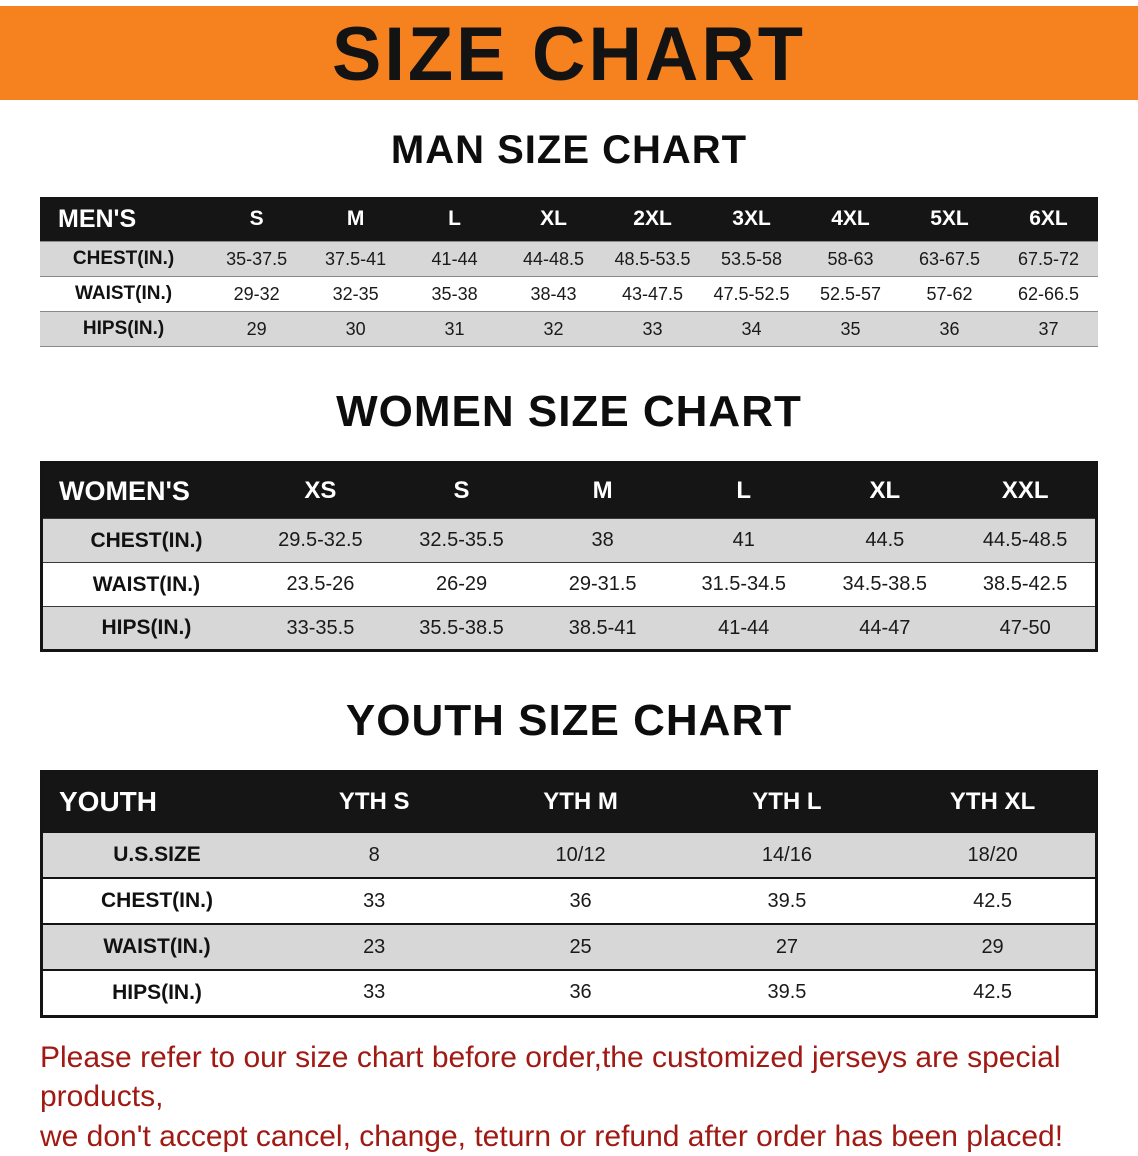 Image resolution: width=1138 pixels, height=1156 pixels. What do you see at coordinates (850, 294) in the screenshot?
I see `value-cell: 52.5-57` at bounding box center [850, 294].